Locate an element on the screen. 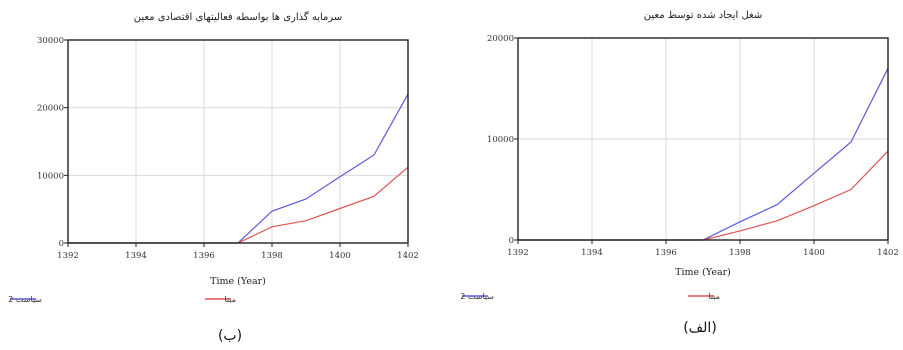 This screenshot has height=350, width=903. panel-label: (ب) is located at coordinates (230, 336).